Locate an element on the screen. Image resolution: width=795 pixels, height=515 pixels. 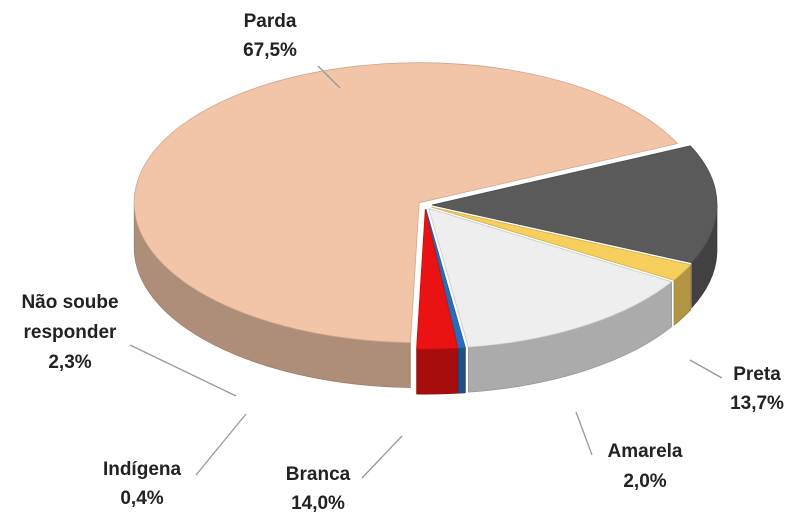
value-label: 13,7% is located at coordinates (757, 403).